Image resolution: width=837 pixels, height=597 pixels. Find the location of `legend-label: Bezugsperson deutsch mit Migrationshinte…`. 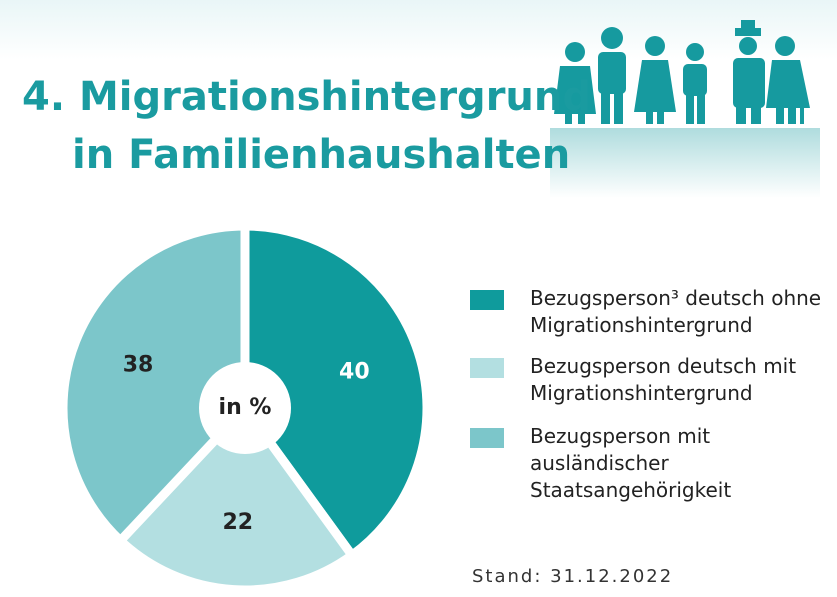

legend-label: Bezugsperson deutsch mit Migrationshinte… is located at coordinates (663, 379).